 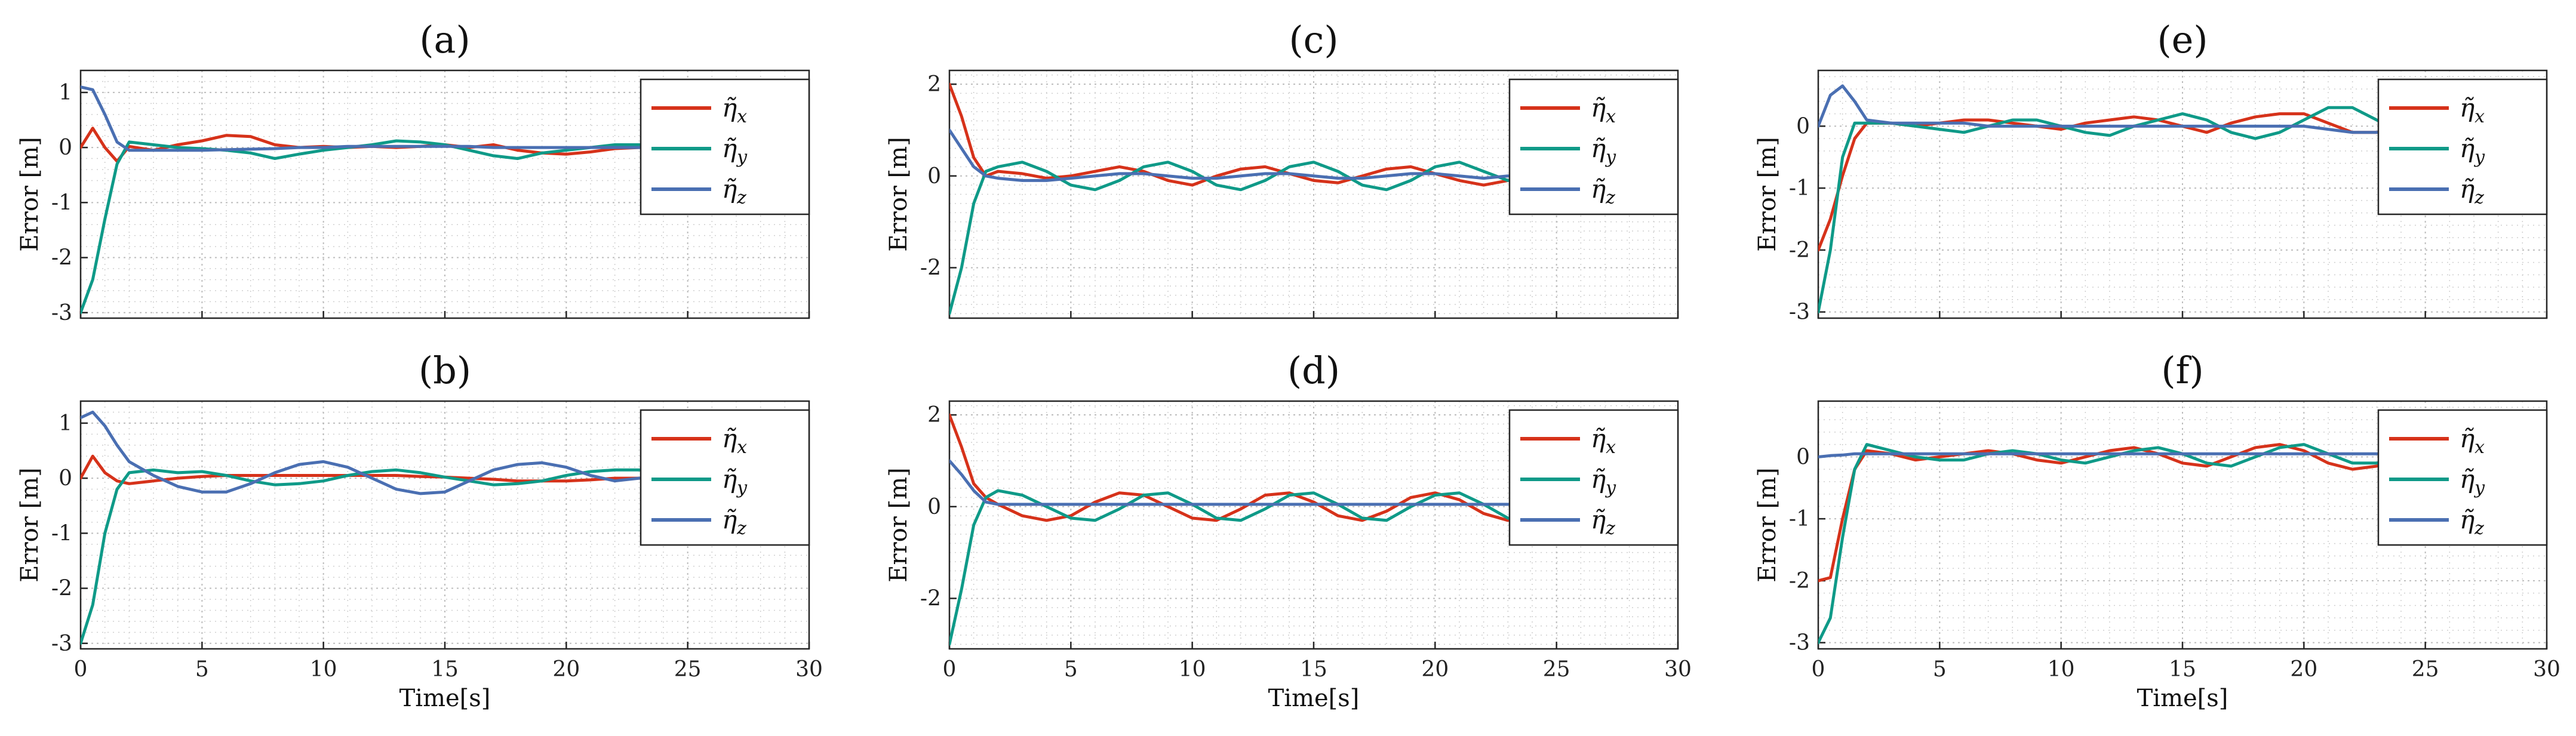 I want to click on chart-panel-c: -2 0 2 (c) Error [m] η̃x η̃y η̃z, so click(x=1282, y=168).